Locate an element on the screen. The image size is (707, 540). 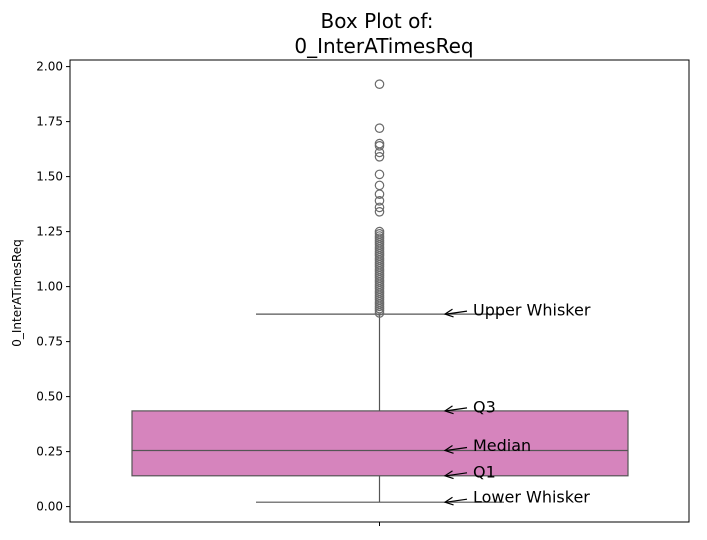
y-tick-label: 1.25 is located at coordinates (49, 232).